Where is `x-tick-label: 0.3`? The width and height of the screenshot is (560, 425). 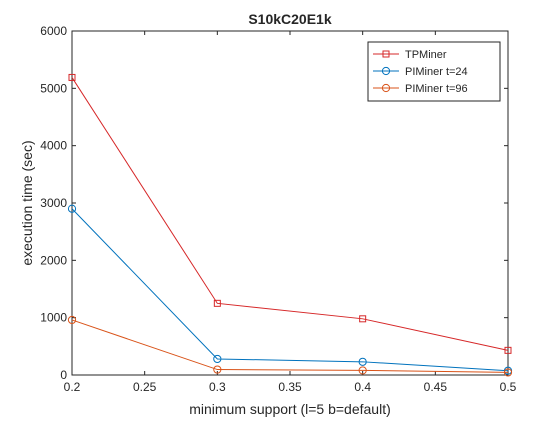 x-tick-label: 0.3 is located at coordinates (217, 387).